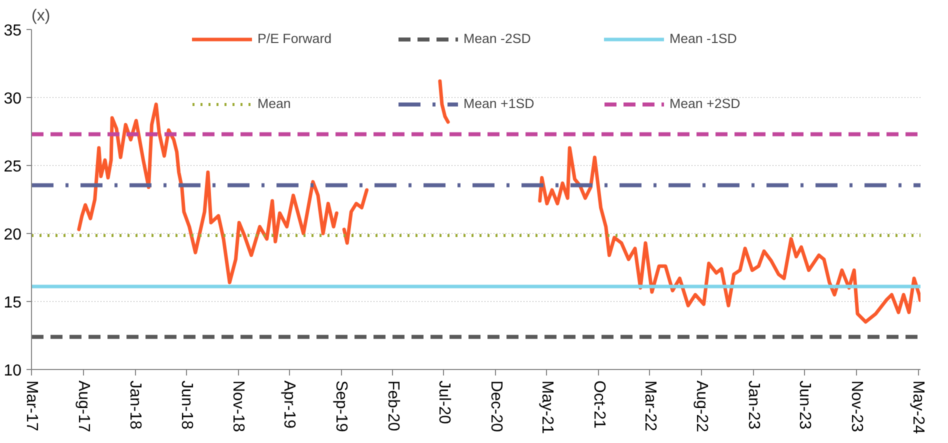 The width and height of the screenshot is (948, 443). What do you see at coordinates (238, 406) in the screenshot?
I see `x-tick-label: Nov-18` at bounding box center [238, 406].